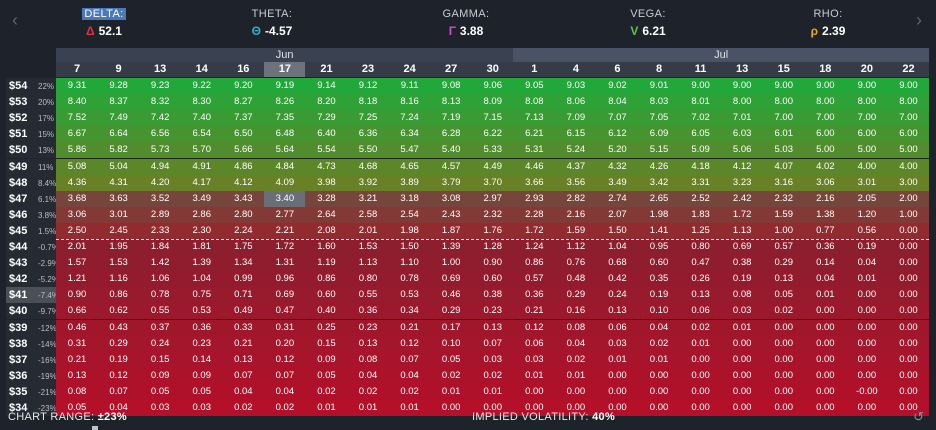  What do you see at coordinates (451, 279) in the screenshot?
I see `table-cell: 0.69` at bounding box center [451, 279].